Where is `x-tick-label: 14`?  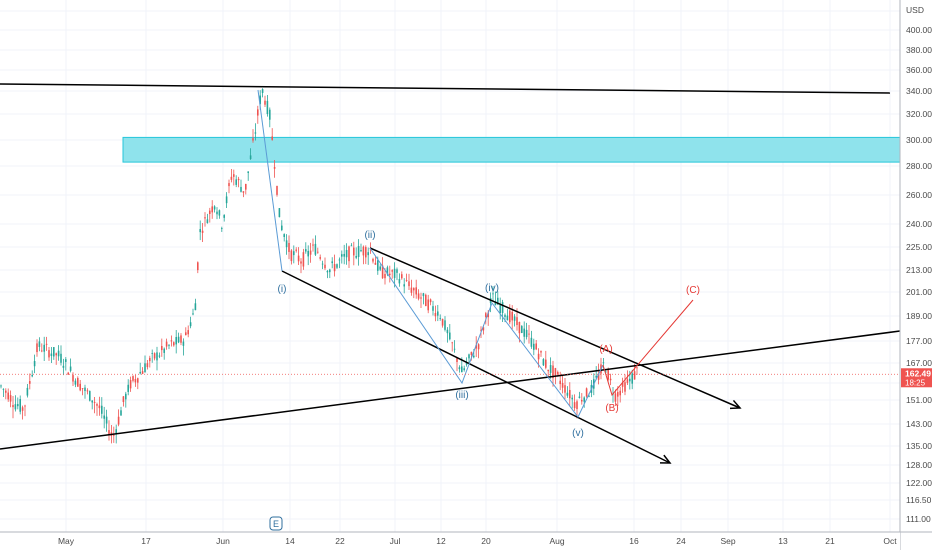
x-tick-label: 14 is located at coordinates (290, 541).